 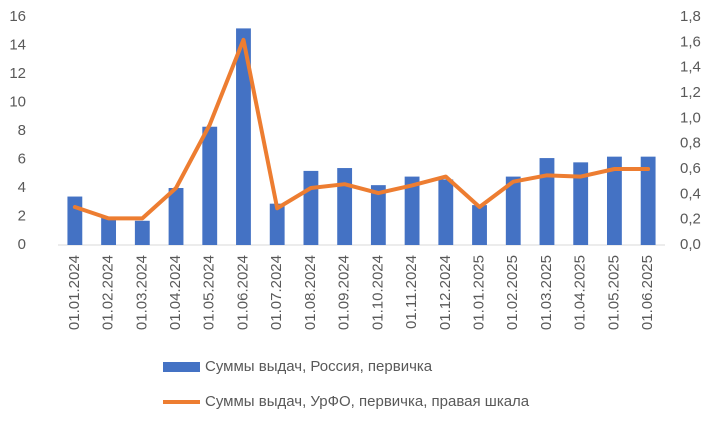 What do you see at coordinates (411, 292) in the screenshot?
I see `x-tick-label: 01.11.2024` at bounding box center [411, 292].